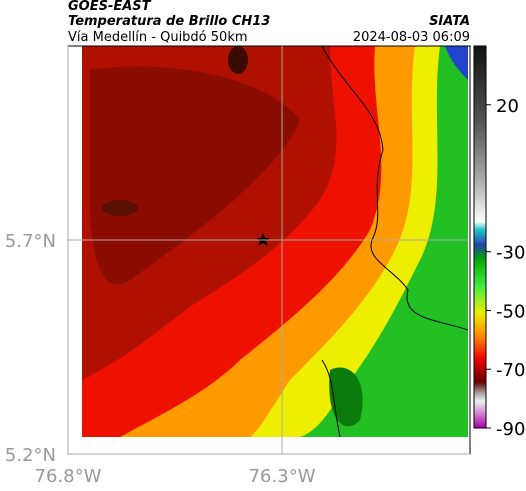  Describe the element at coordinates (30, 241) in the screenshot. I see `y-tick-label: 5.7°N` at that location.